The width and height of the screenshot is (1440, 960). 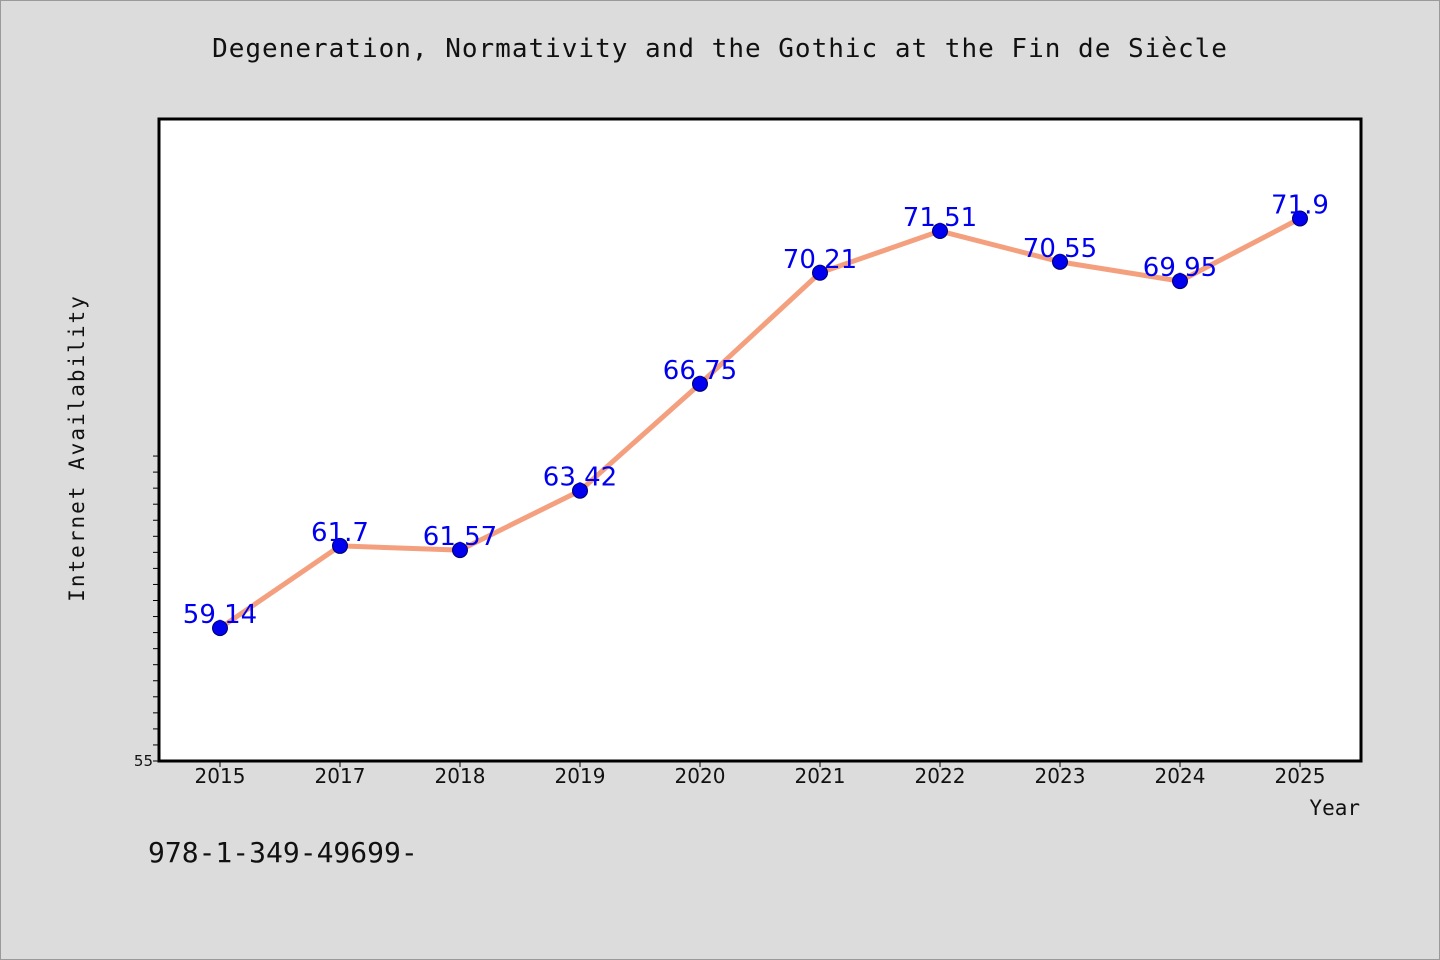 What do you see at coordinates (283, 852) in the screenshot?
I see `footer-code: 978-1-349-49699-` at bounding box center [283, 852].